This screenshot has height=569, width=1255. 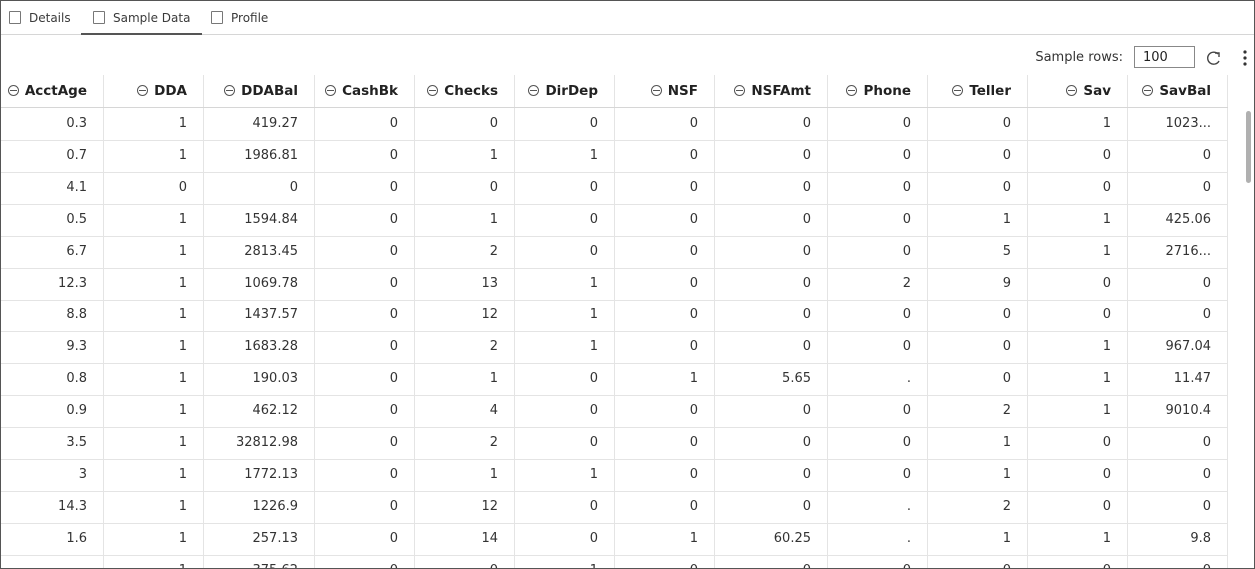 What do you see at coordinates (40, 17) in the screenshot?
I see `tab: Details` at bounding box center [40, 17].